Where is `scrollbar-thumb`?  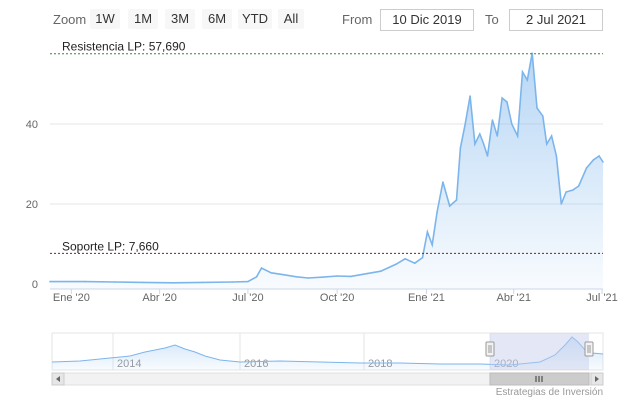 scrollbar-thumb is located at coordinates (539, 379).